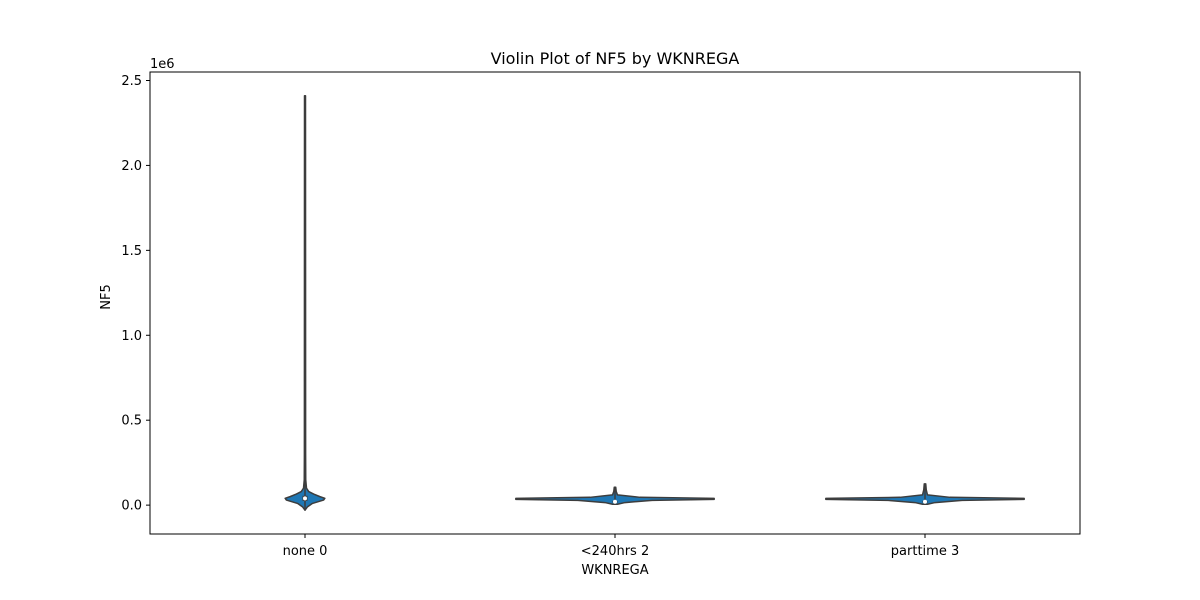  Describe the element at coordinates (135, 294) in the screenshot. I see `y-axis: 0.0 0.5 1.0 1.5 2.0 2.5` at that location.